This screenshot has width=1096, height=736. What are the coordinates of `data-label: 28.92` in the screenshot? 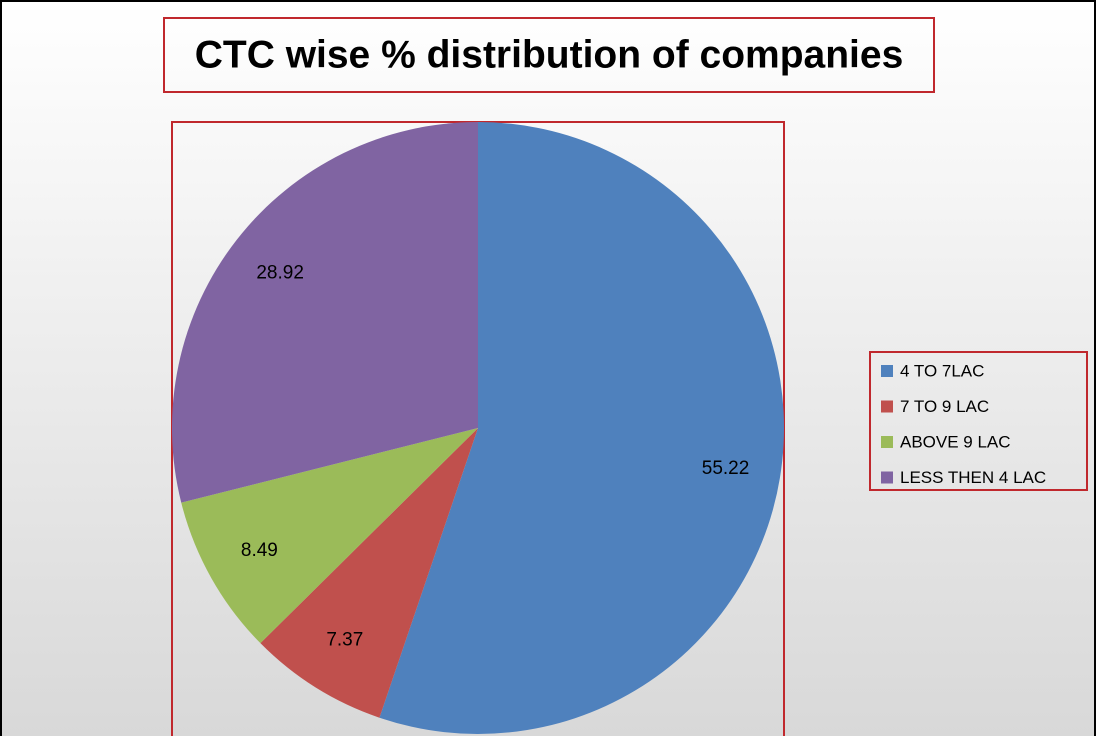 It's located at (280, 273).